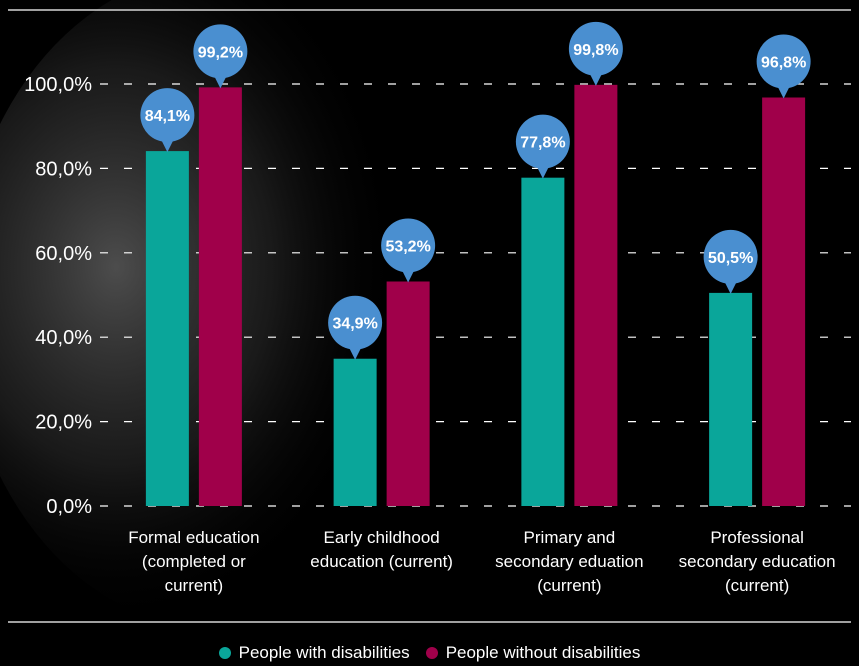 Image resolution: width=859 pixels, height=666 pixels. I want to click on data-label: 50,5%, so click(730, 258).